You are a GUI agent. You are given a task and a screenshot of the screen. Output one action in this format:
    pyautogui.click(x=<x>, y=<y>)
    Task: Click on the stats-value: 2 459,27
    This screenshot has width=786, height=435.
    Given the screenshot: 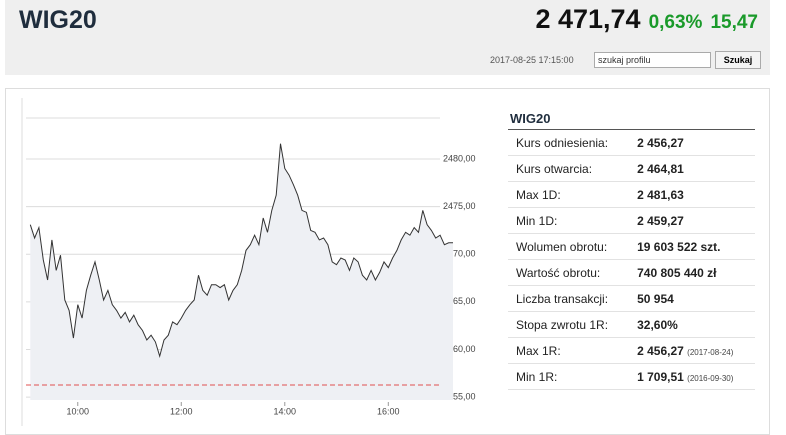 What is the action you would take?
    pyautogui.click(x=692, y=220)
    